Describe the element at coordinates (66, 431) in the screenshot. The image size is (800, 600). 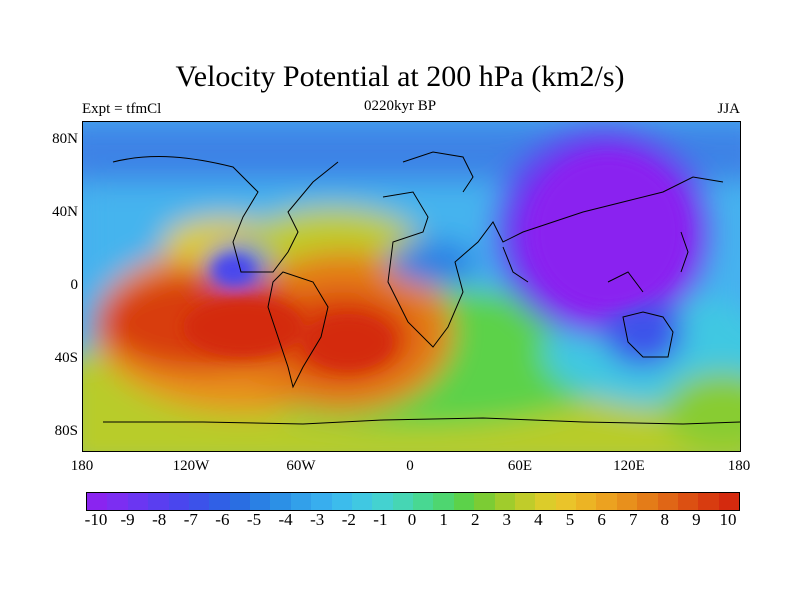
I see `y-tick-label: 80S` at that location.